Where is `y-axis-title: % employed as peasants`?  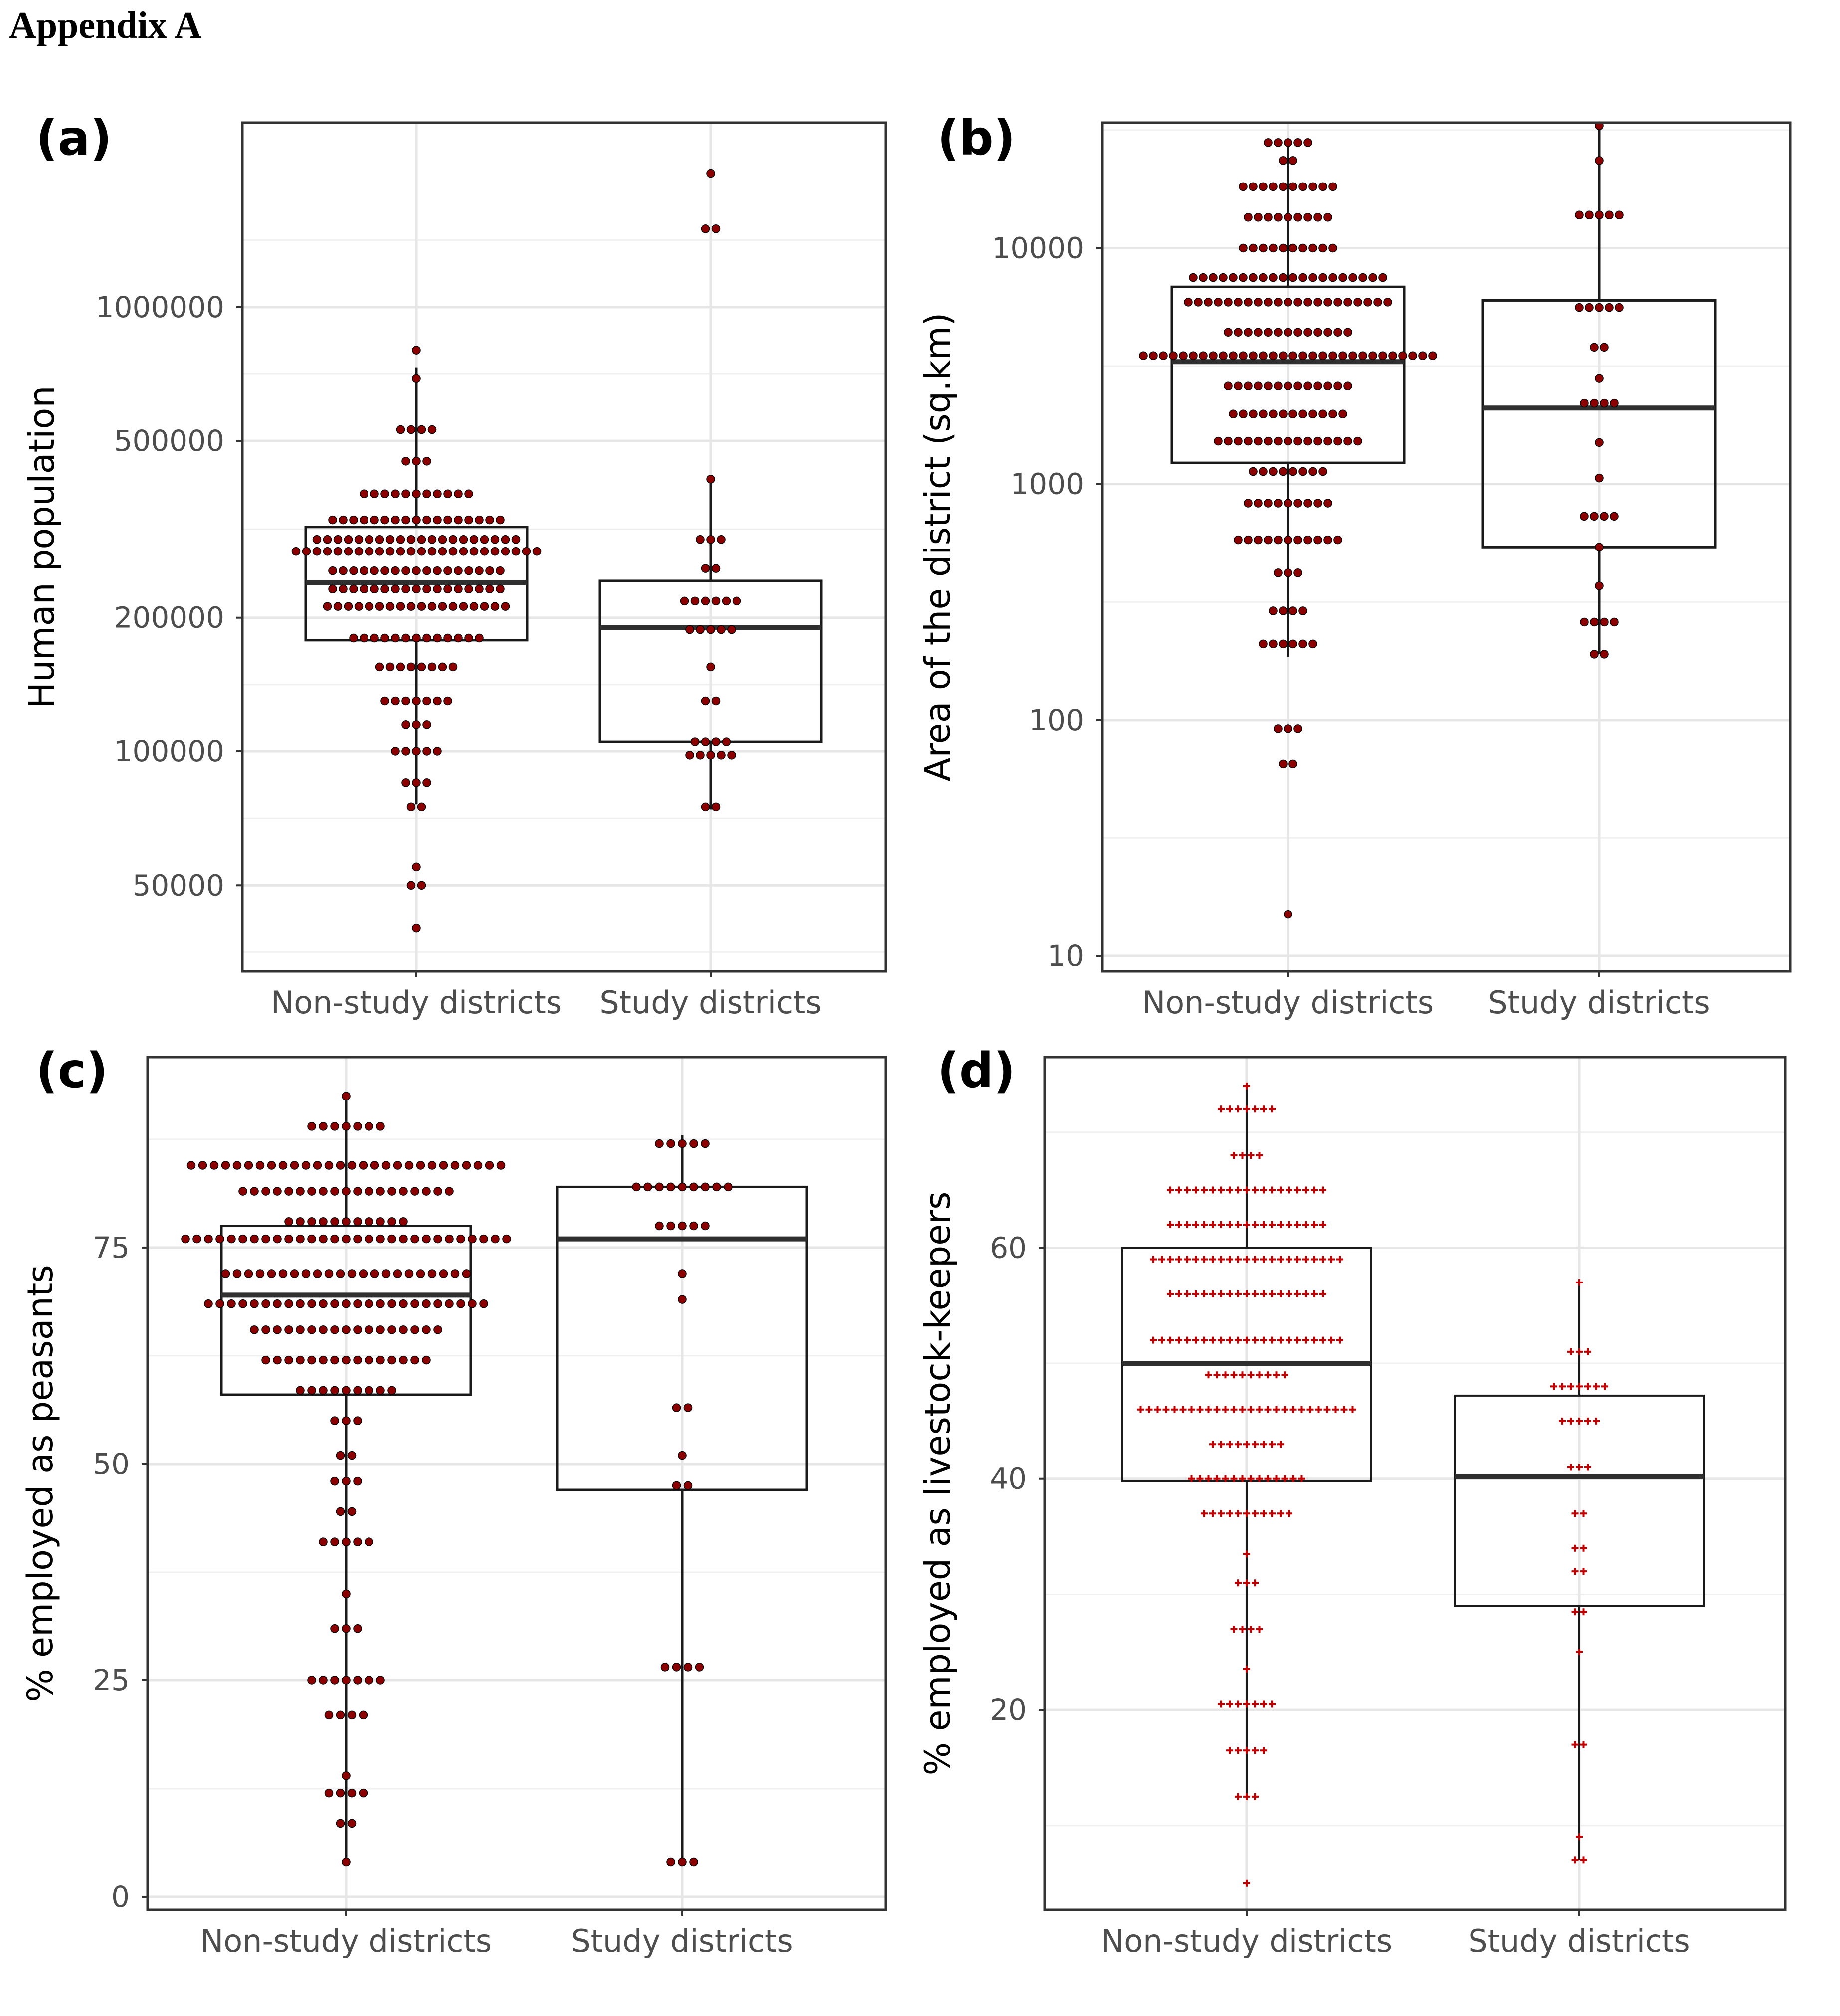
y-axis-title: % employed as peasants is located at coordinates (41, 1484).